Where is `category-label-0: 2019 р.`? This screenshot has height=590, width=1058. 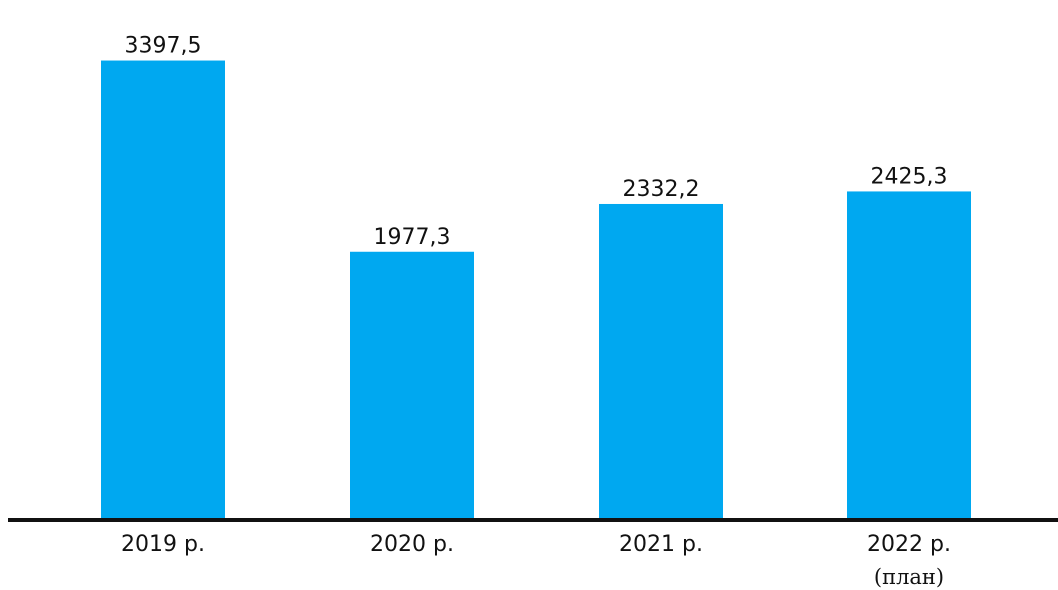
category-label-0: 2019 р. is located at coordinates (163, 544).